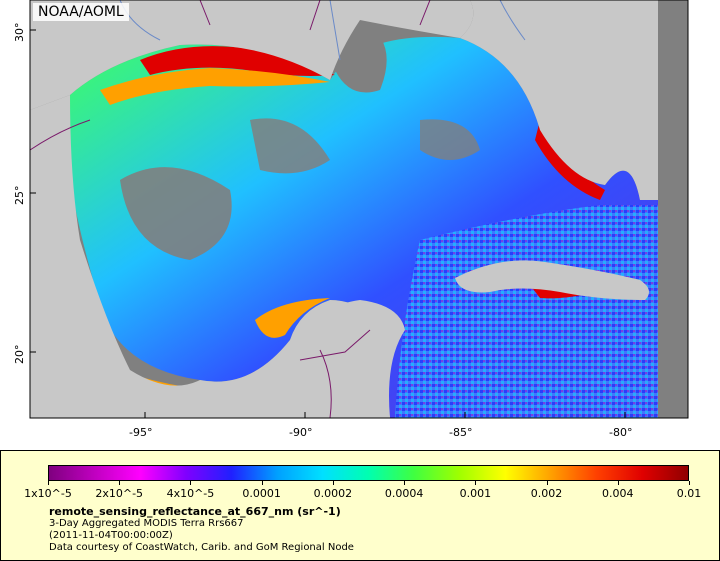 The height and width of the screenshot is (561, 720). I want to click on coastal-high-yucatan, so click(292, 318).